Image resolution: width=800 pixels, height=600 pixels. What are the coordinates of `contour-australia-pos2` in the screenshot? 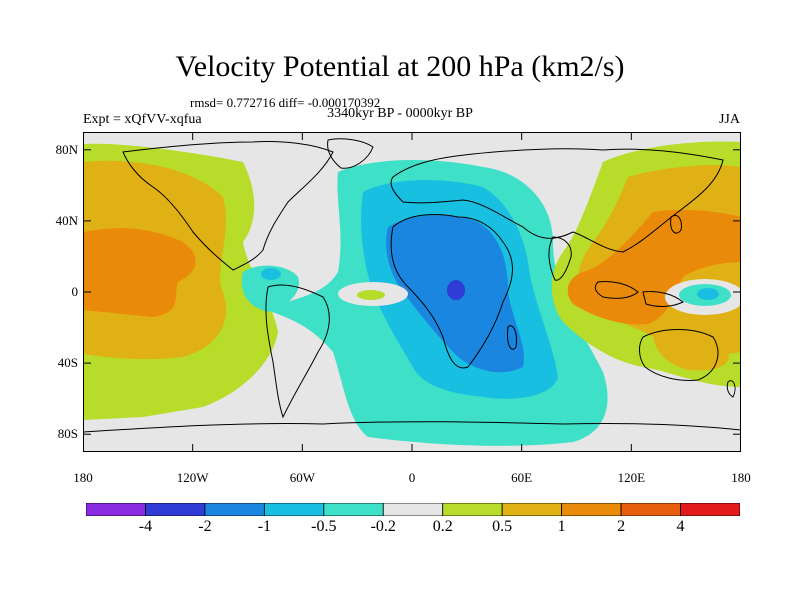 It's located at (691, 350).